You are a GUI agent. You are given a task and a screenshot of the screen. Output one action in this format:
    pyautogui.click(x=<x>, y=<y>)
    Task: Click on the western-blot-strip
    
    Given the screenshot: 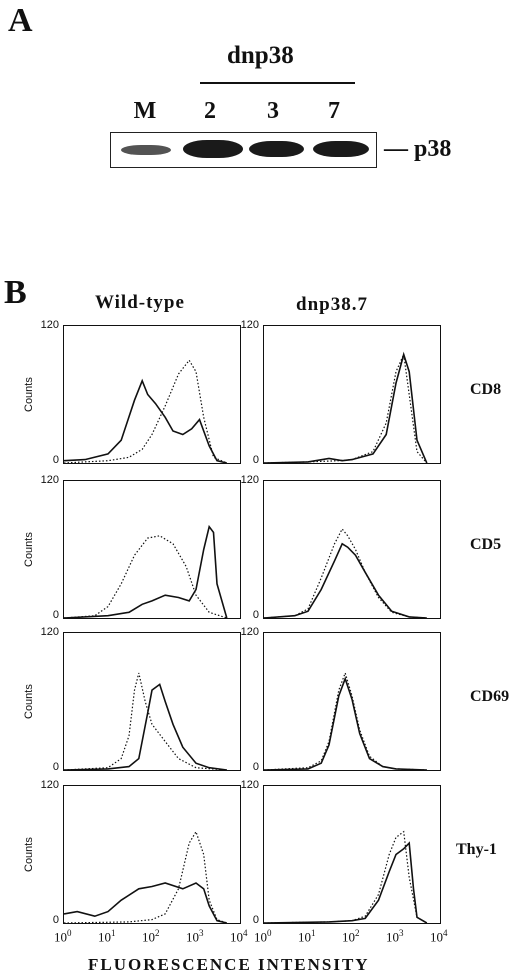 What is the action you would take?
    pyautogui.click(x=243, y=150)
    